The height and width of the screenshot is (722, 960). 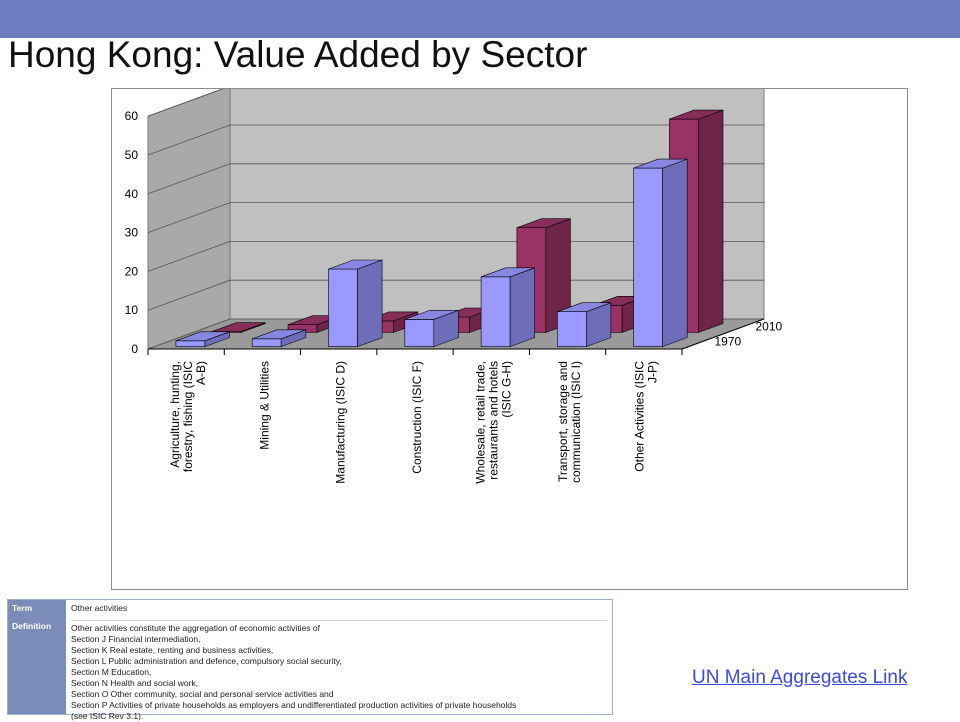 What do you see at coordinates (298, 54) in the screenshot?
I see `page-title: Hong Kong: Value Added by Sector` at bounding box center [298, 54].